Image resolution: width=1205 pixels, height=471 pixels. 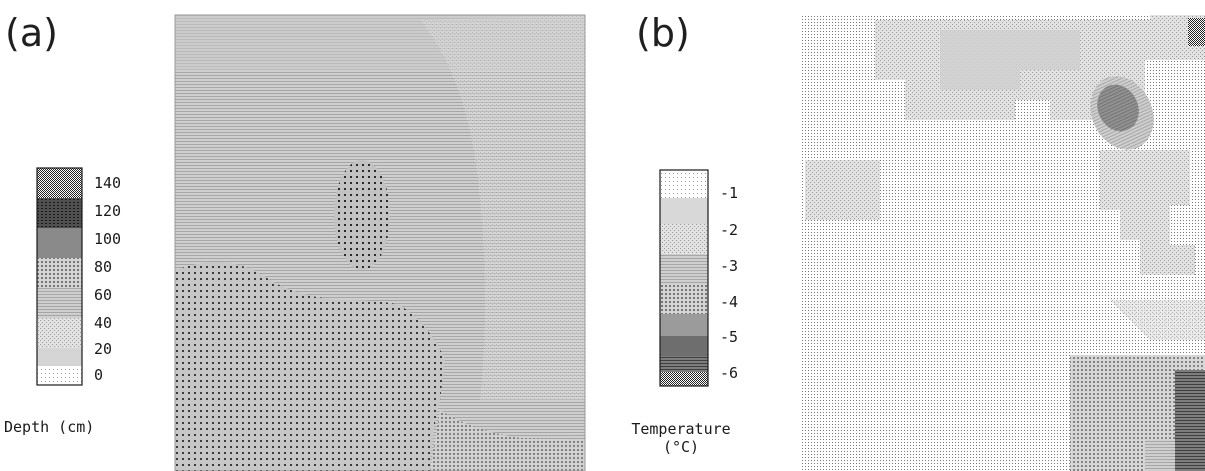 What do you see at coordinates (729, 302) in the screenshot?
I see `colorbar-b-tick: -4` at bounding box center [729, 302].